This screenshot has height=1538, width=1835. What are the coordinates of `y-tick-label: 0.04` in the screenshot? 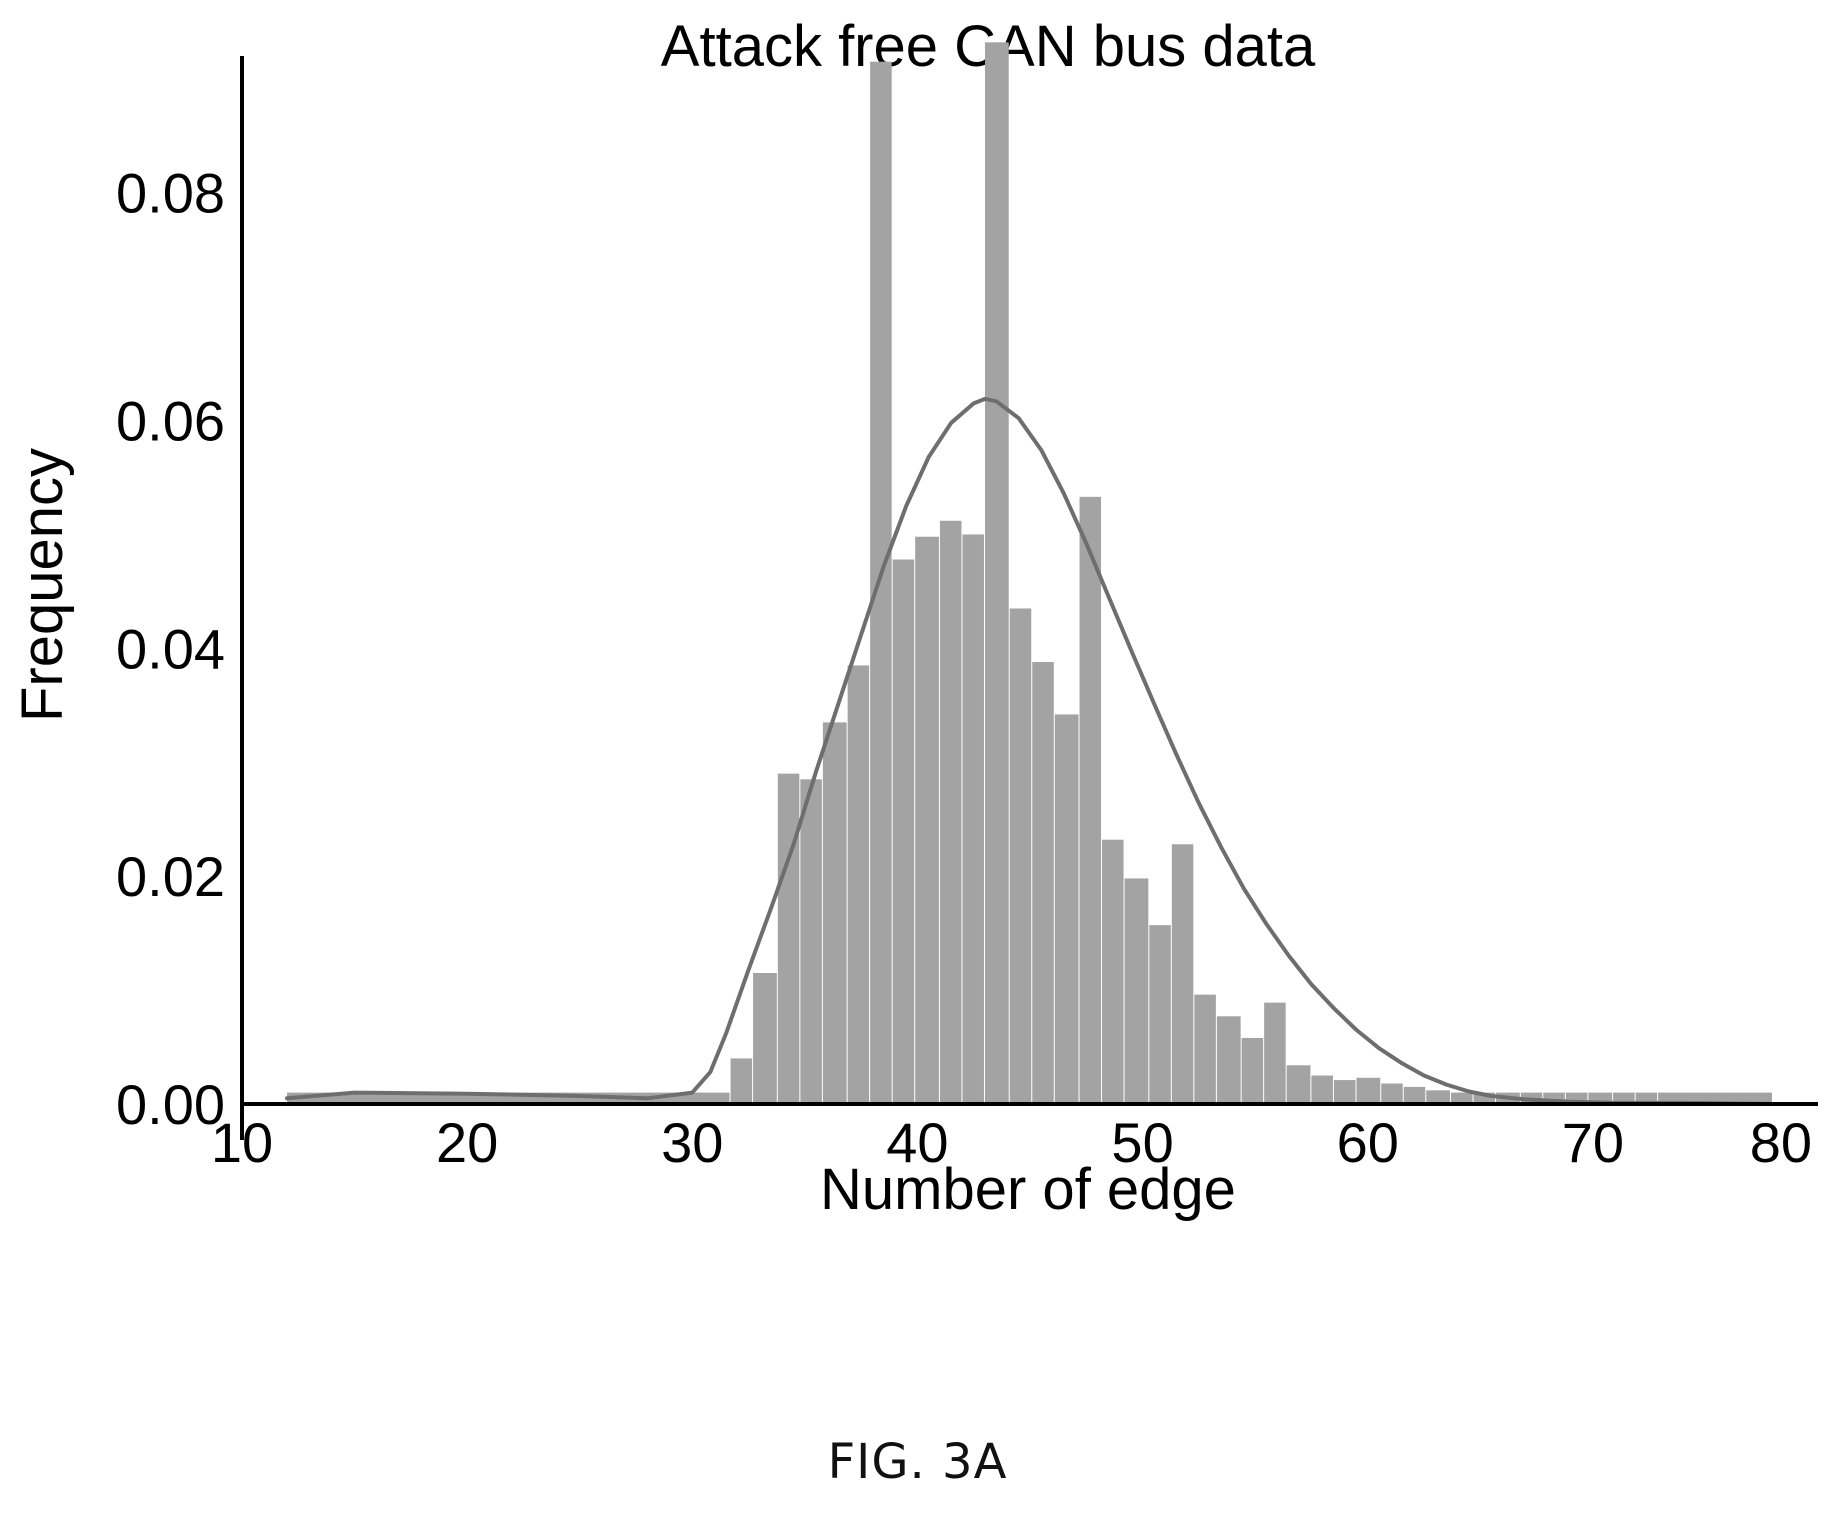 It's located at (170, 648).